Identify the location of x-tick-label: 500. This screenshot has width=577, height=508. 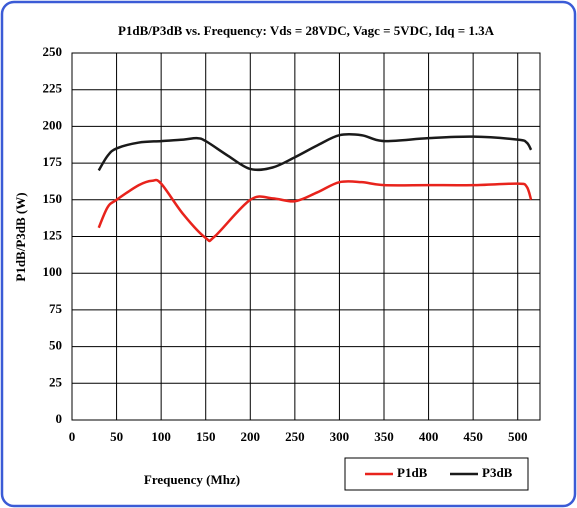
(518, 436).